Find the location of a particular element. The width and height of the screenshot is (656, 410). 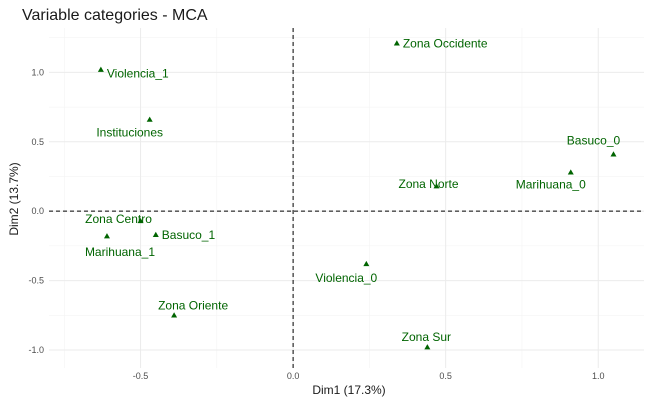

point-label: Basuco_1 is located at coordinates (189, 235).